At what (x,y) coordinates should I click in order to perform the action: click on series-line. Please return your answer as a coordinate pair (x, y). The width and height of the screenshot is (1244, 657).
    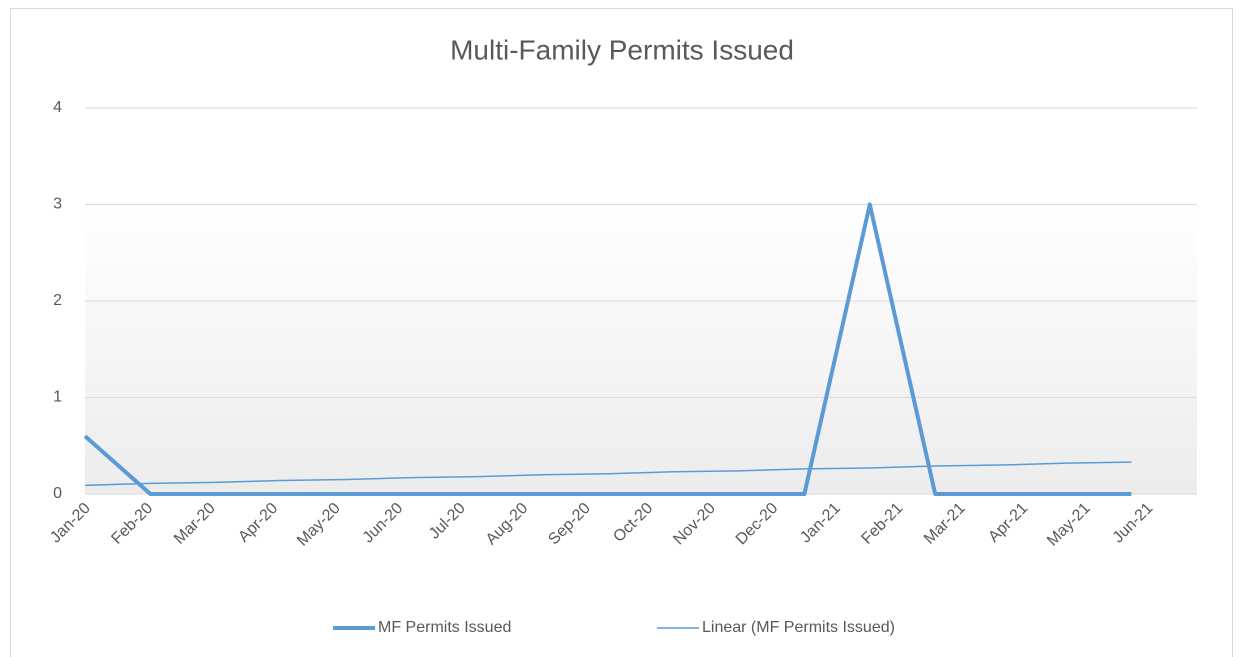
    Looking at the image, I should click on (608, 474).